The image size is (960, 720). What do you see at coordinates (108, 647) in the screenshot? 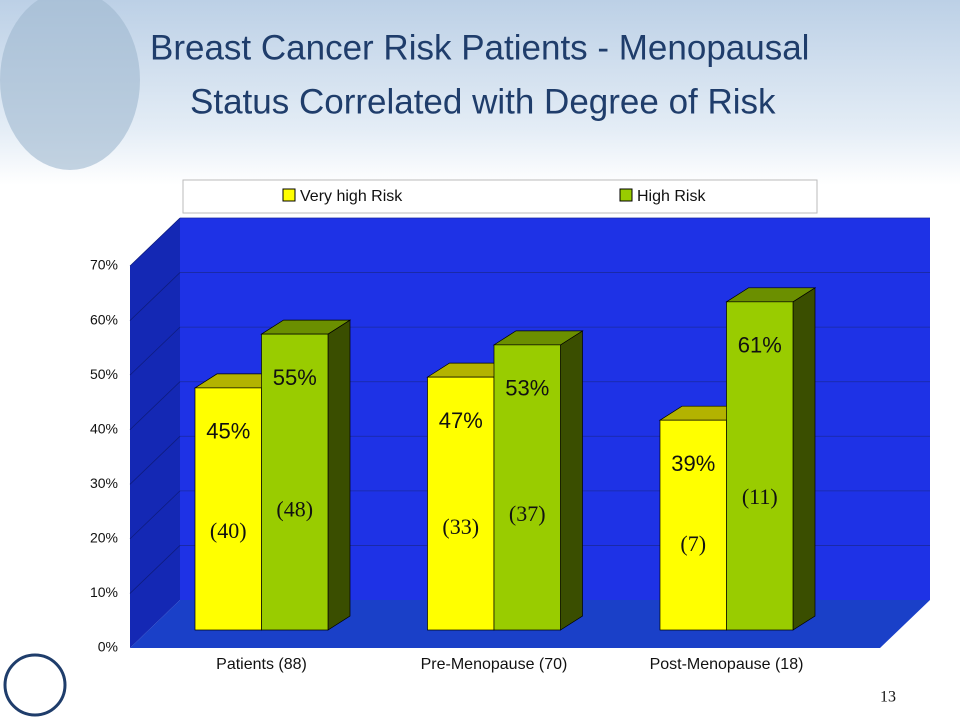
I see `y-tick-label: 0%` at bounding box center [108, 647].